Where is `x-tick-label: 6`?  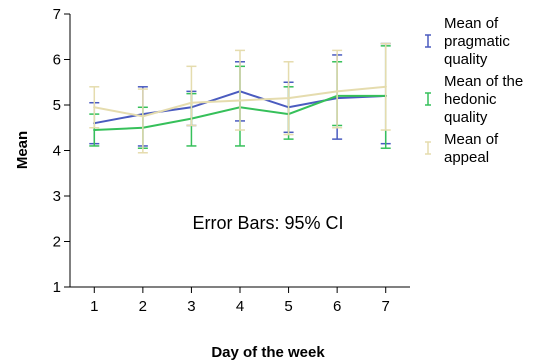 x-tick-label: 6 is located at coordinates (337, 306).